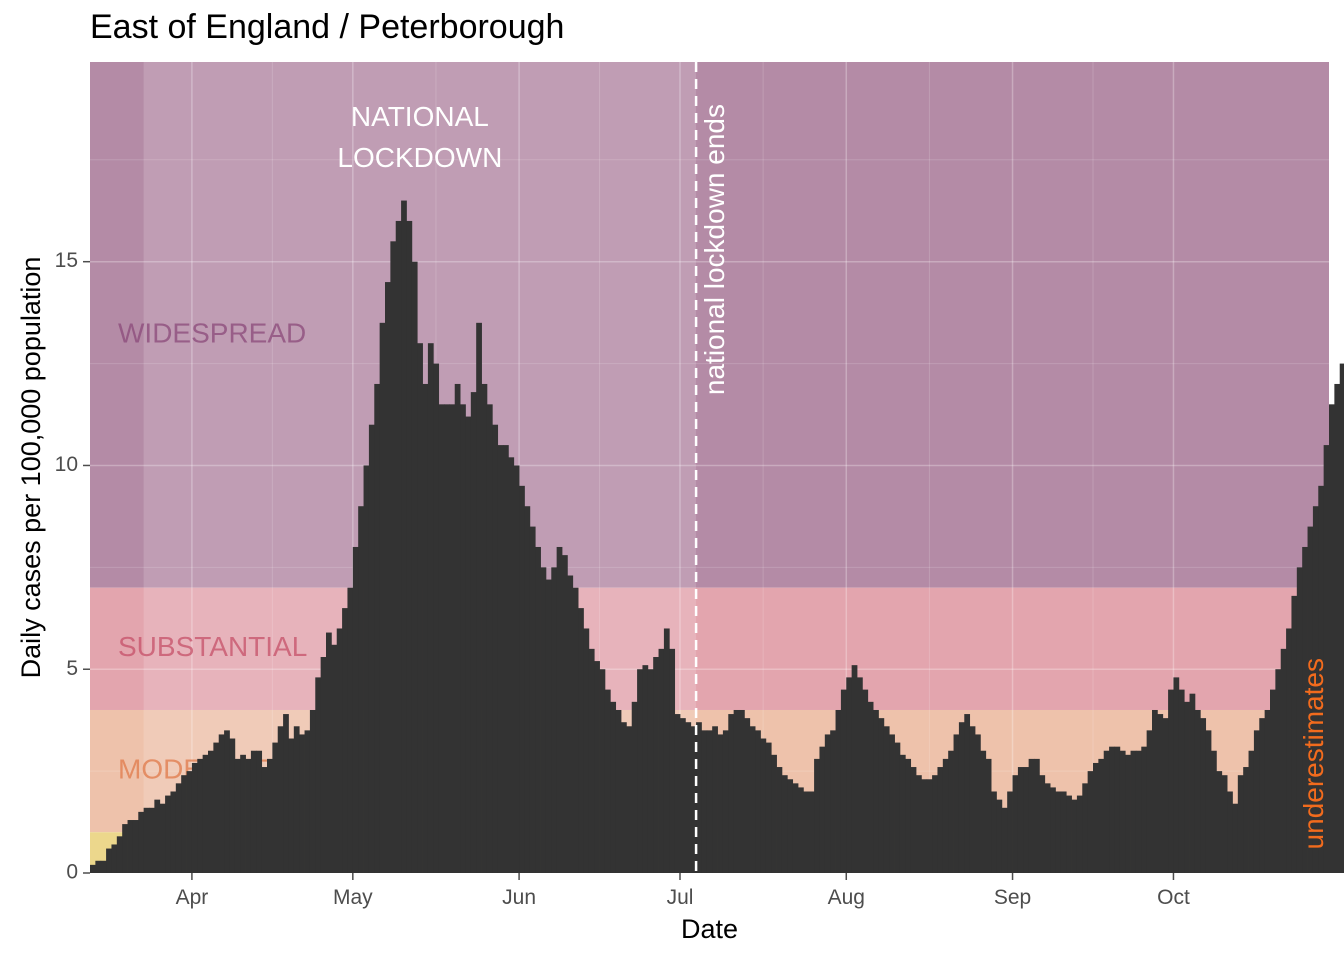 The image size is (1344, 960). I want to click on chart-title: East of England / Peterborough, so click(327, 27).